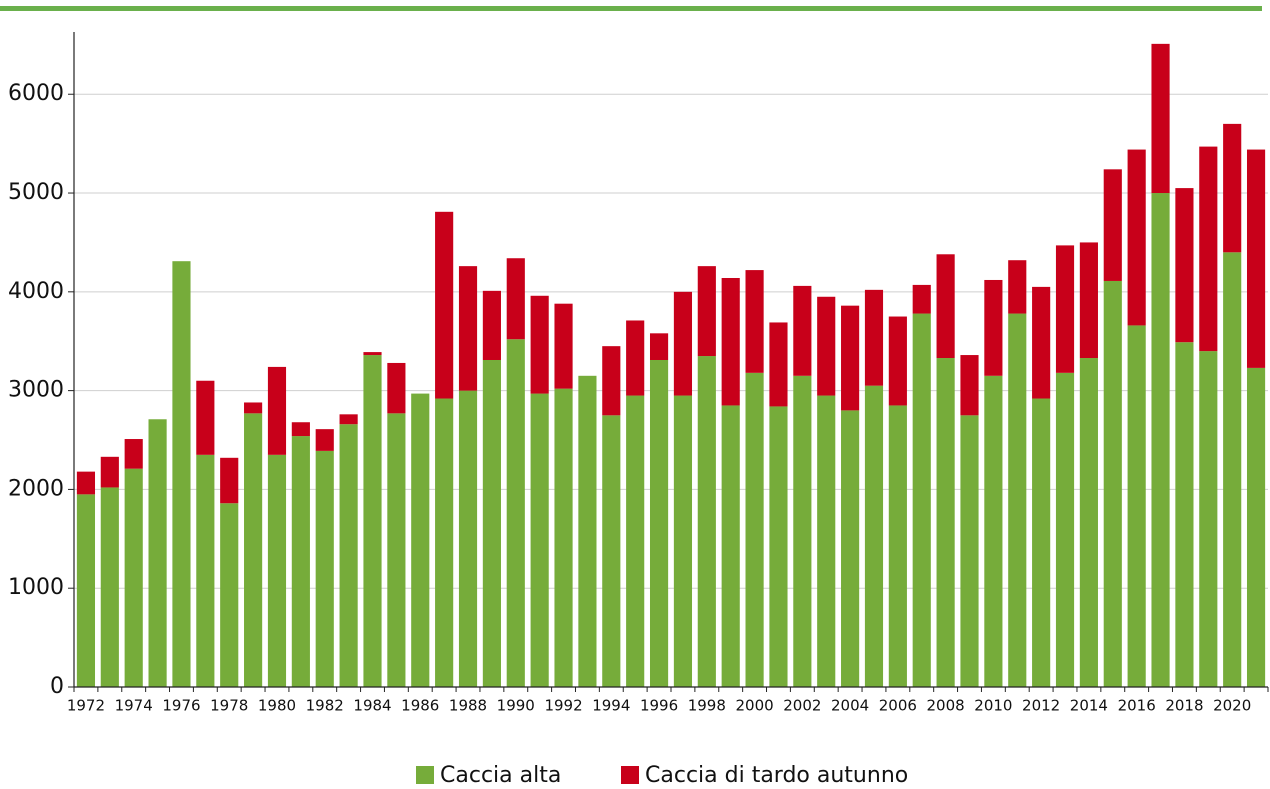 The width and height of the screenshot is (1270, 789). What do you see at coordinates (776, 775) in the screenshot?
I see `legend-label: Caccia di tardo autunno` at bounding box center [776, 775].